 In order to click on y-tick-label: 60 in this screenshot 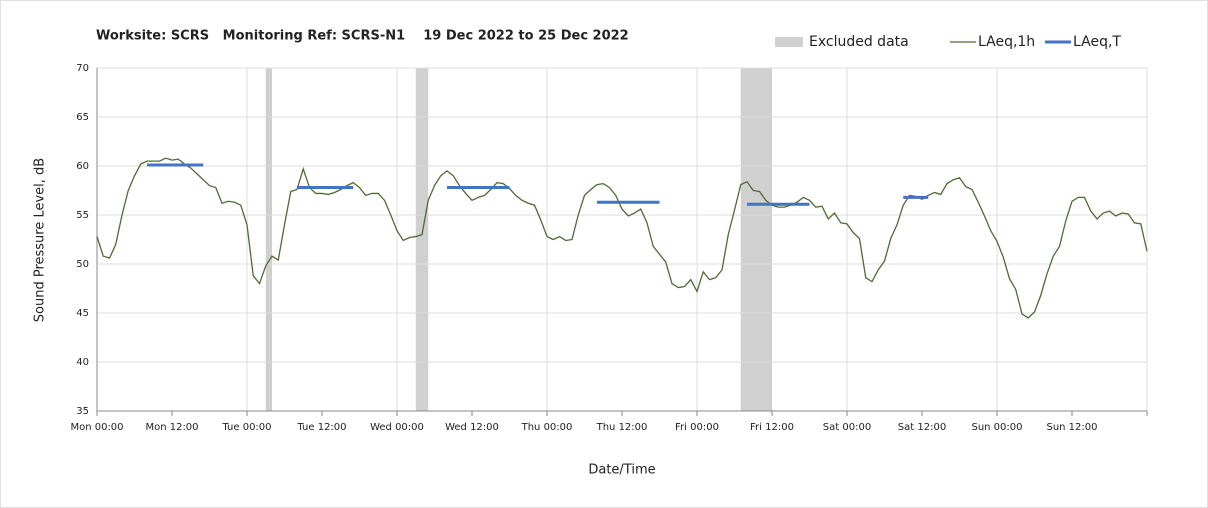, I will do `click(82, 166)`.